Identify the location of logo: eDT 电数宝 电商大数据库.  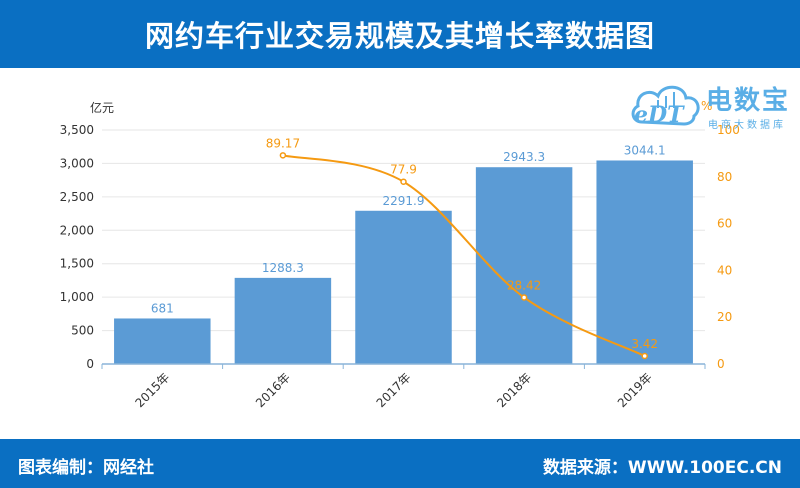
(713, 105).